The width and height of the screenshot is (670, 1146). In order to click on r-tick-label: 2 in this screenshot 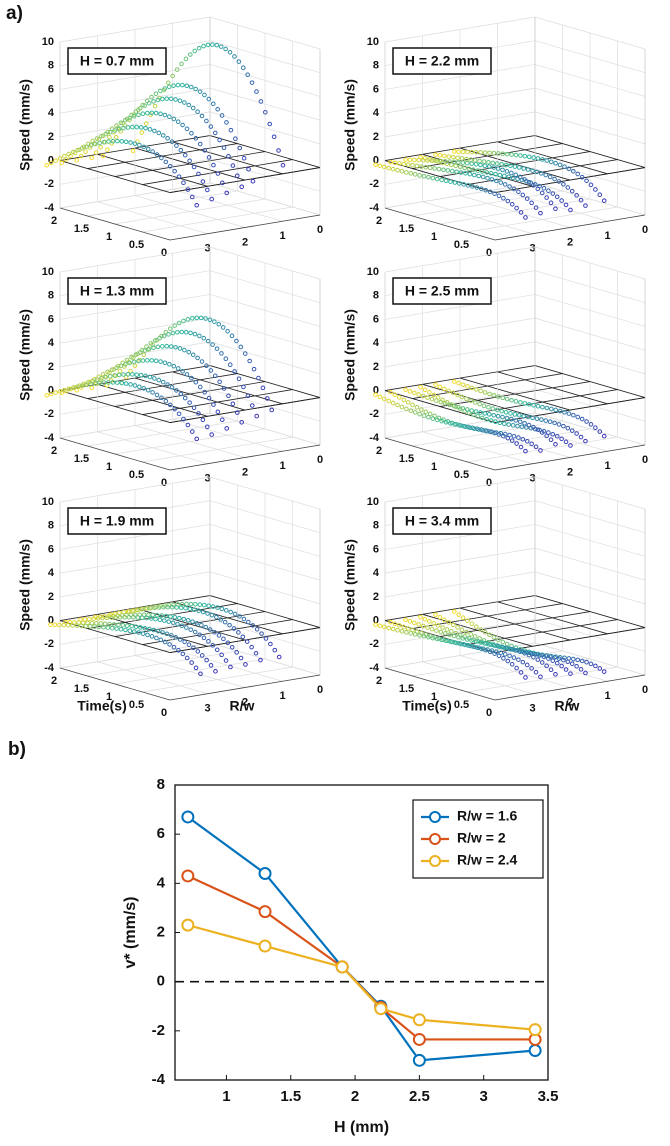, I will do `click(570, 242)`.